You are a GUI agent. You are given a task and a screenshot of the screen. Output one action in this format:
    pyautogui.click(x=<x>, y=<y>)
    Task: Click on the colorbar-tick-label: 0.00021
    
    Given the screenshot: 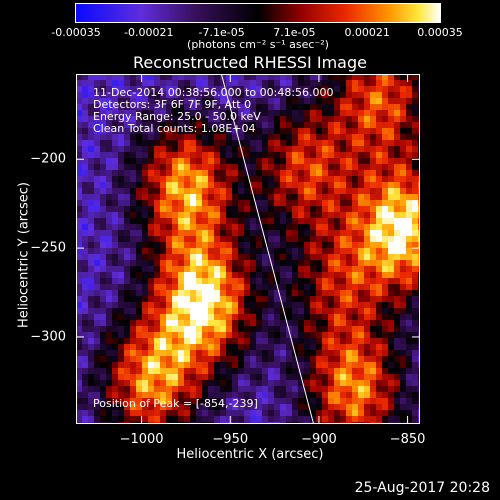 What is the action you would take?
    pyautogui.click(x=367, y=32)
    